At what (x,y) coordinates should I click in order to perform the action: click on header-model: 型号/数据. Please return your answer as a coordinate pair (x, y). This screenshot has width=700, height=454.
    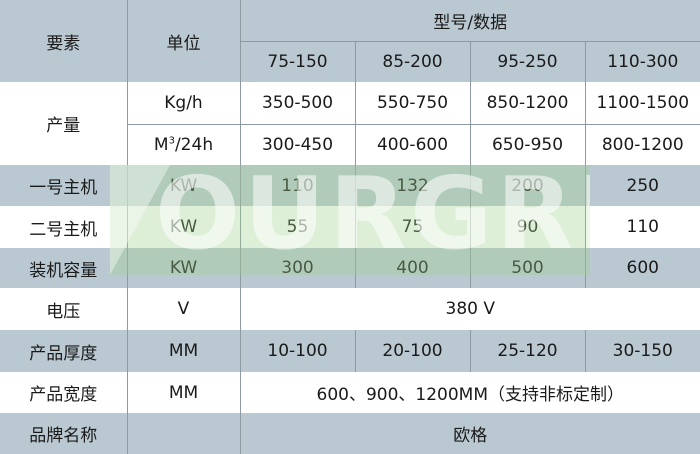
    Looking at the image, I should click on (469, 21).